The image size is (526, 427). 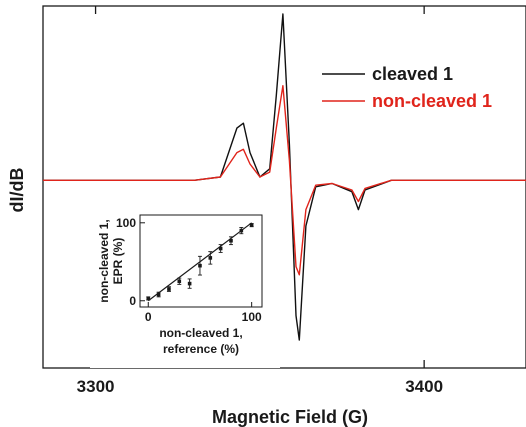 What do you see at coordinates (132, 301) in the screenshot?
I see `inset-y-tick-label: 0` at bounding box center [132, 301].